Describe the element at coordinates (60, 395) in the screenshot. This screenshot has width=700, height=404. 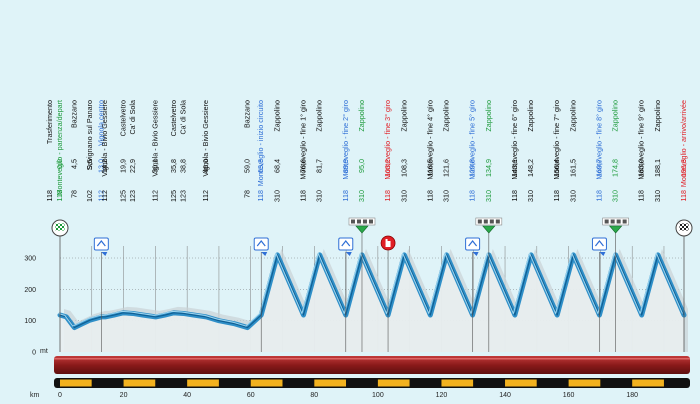
I see `x-tick-label: 0` at that location.